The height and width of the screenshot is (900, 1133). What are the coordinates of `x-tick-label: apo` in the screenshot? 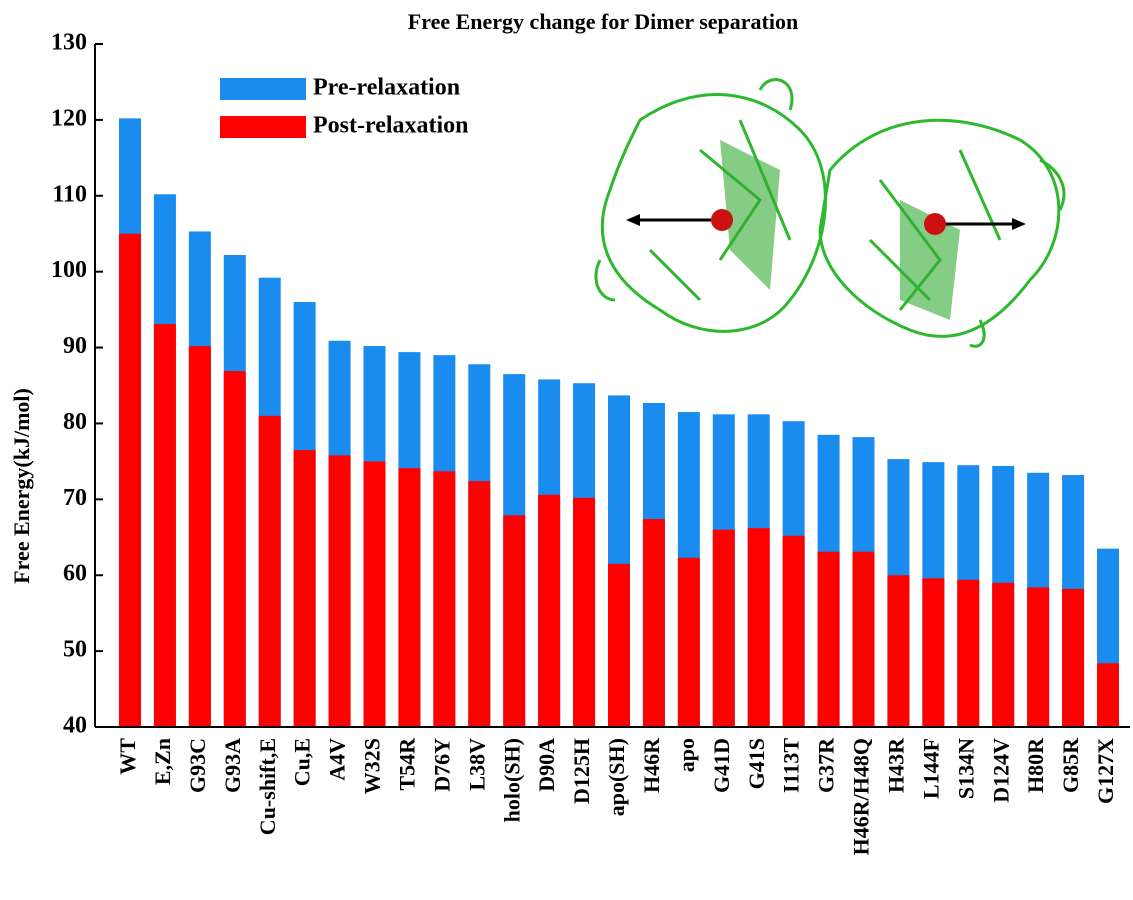 It's located at (686, 755).